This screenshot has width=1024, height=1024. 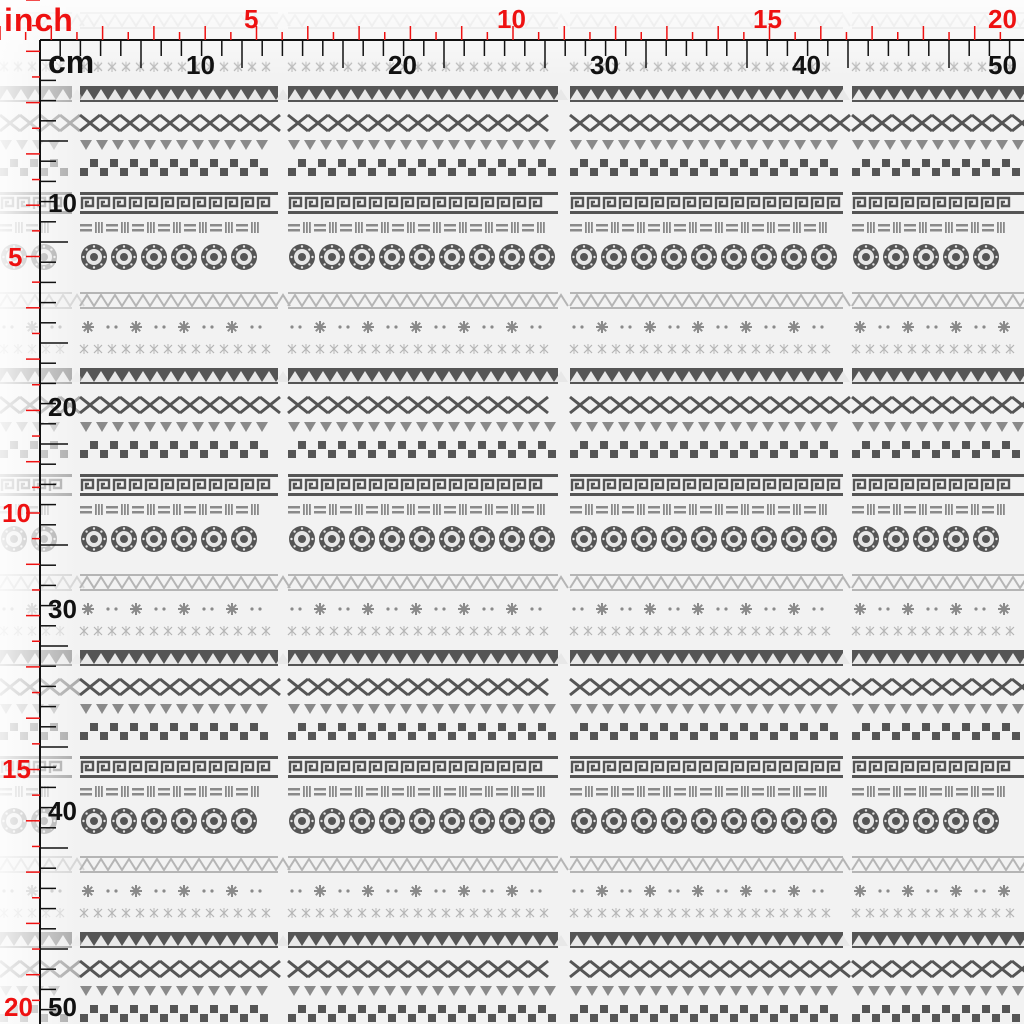 What do you see at coordinates (15, 257) in the screenshot?
I see `left-inch-label-5: 5` at bounding box center [15, 257].